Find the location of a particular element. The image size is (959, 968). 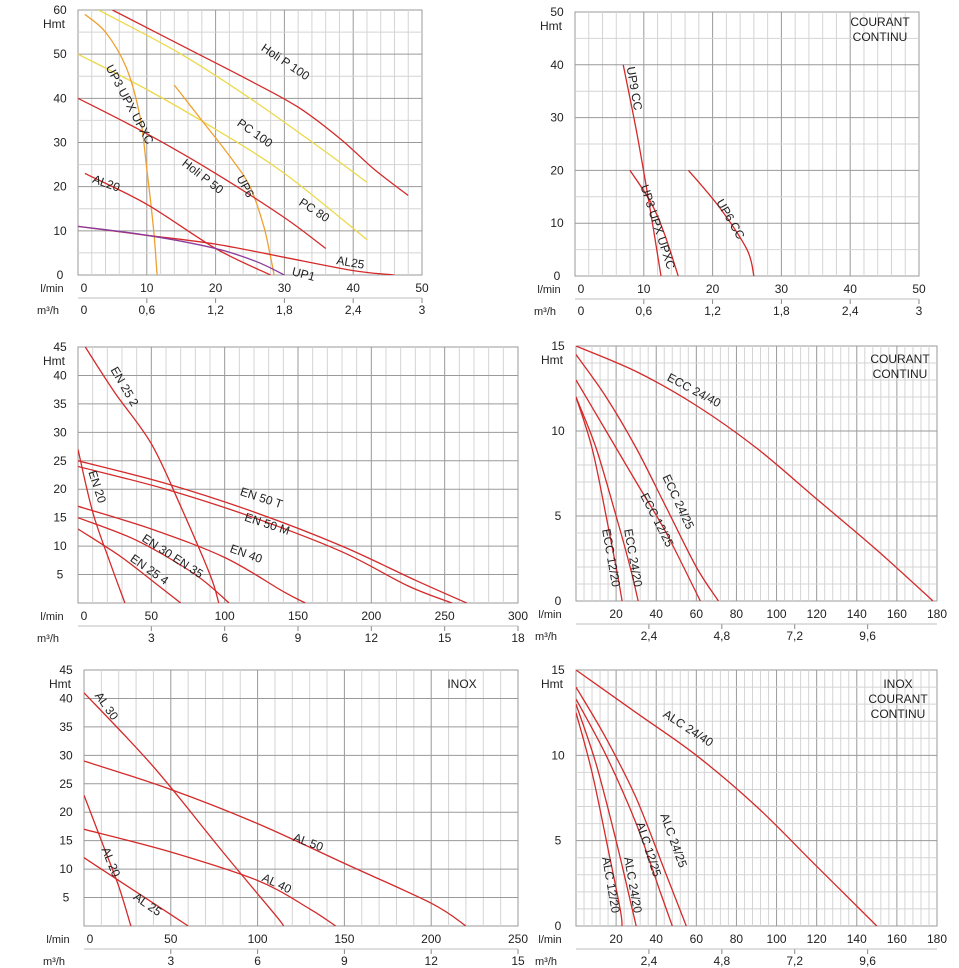

x-tick-label: 100 is located at coordinates (258, 939).